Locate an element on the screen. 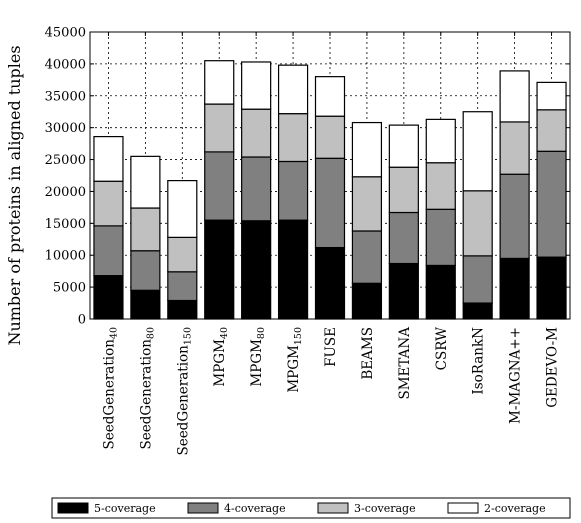  legend-frame is located at coordinates (311, 508).